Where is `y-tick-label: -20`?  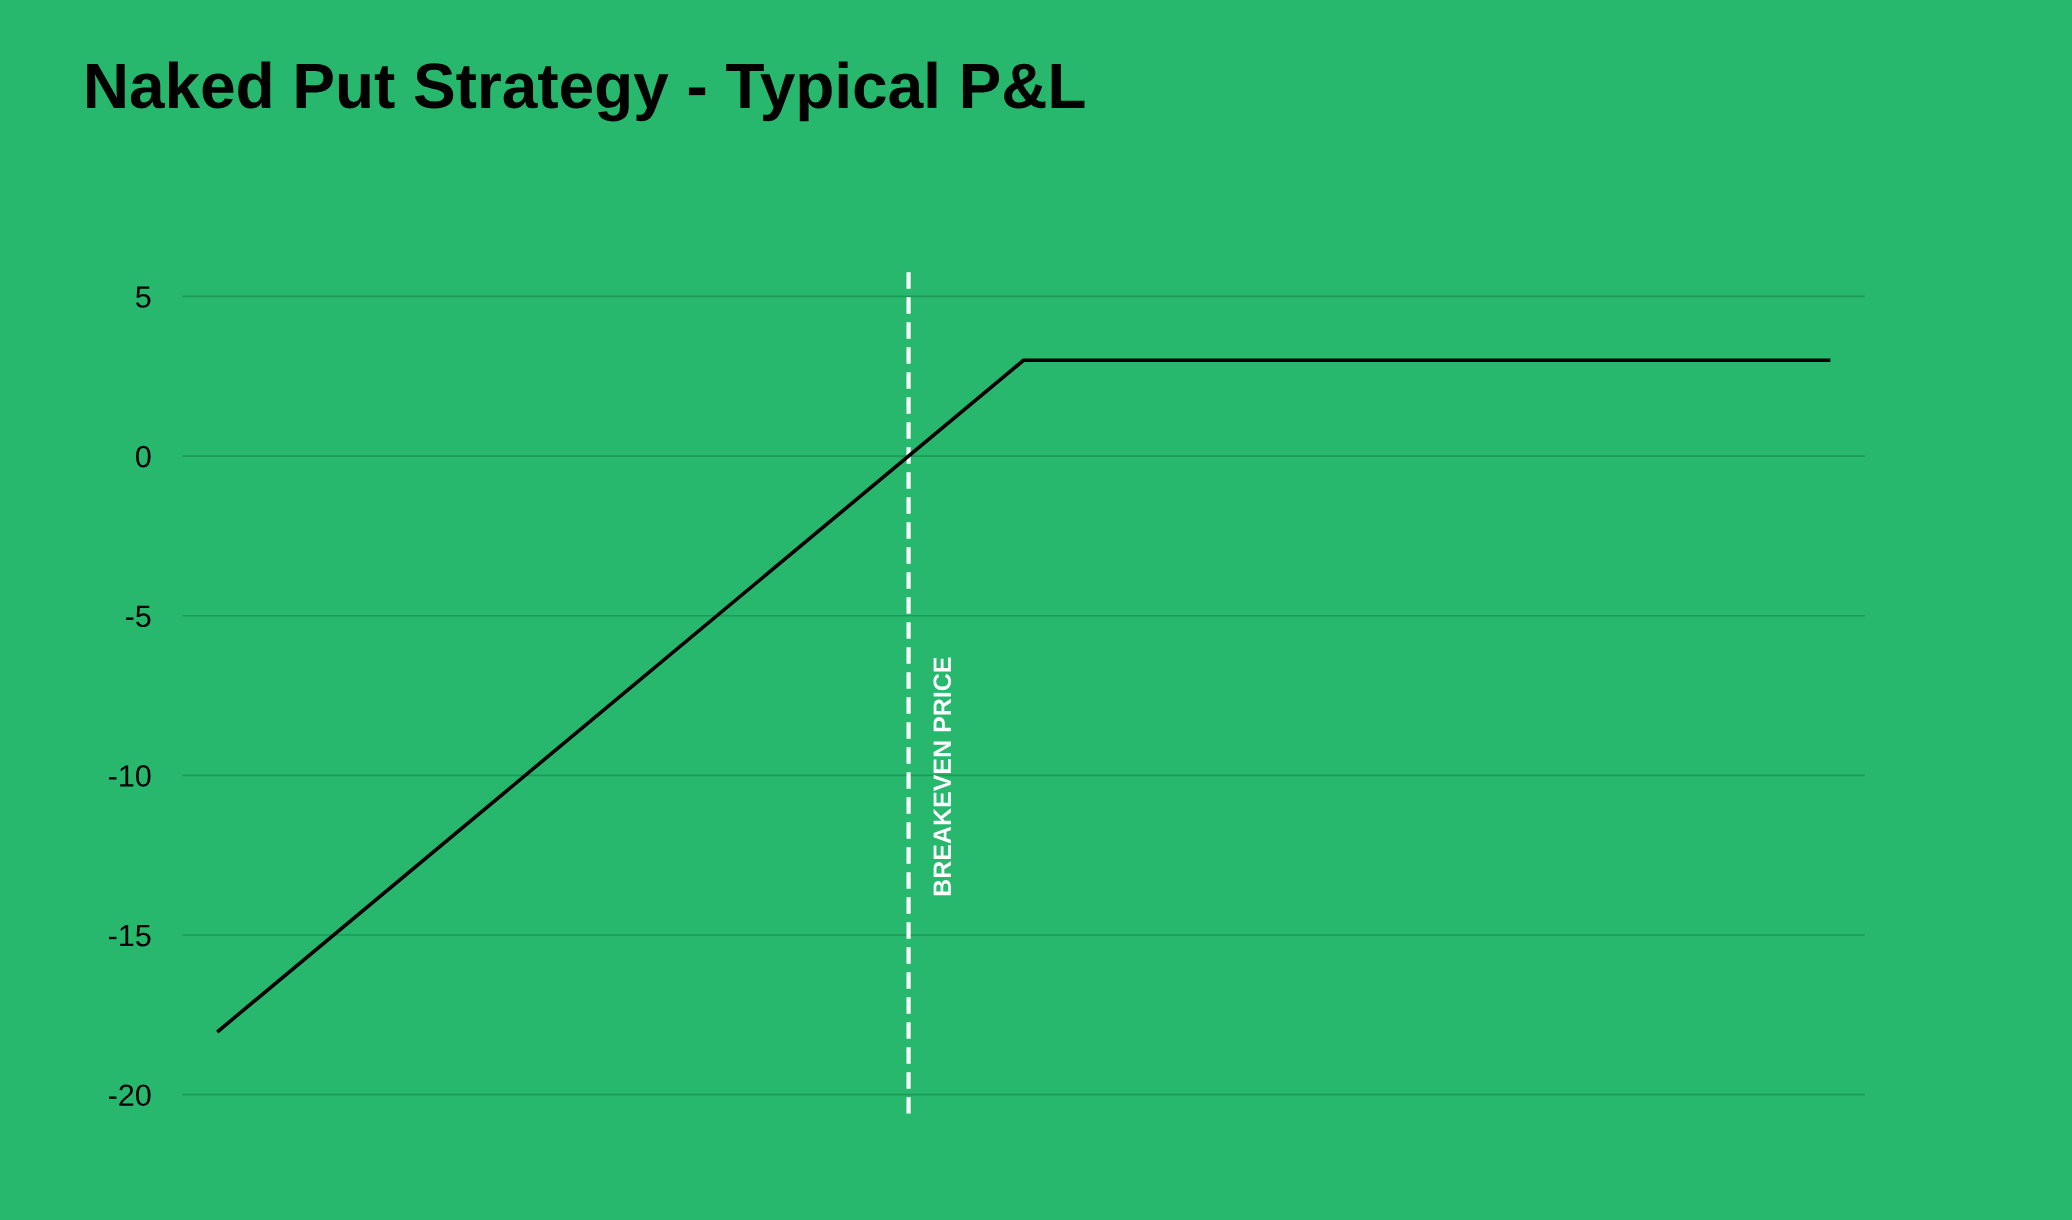 y-tick-label: -20 is located at coordinates (129, 1095).